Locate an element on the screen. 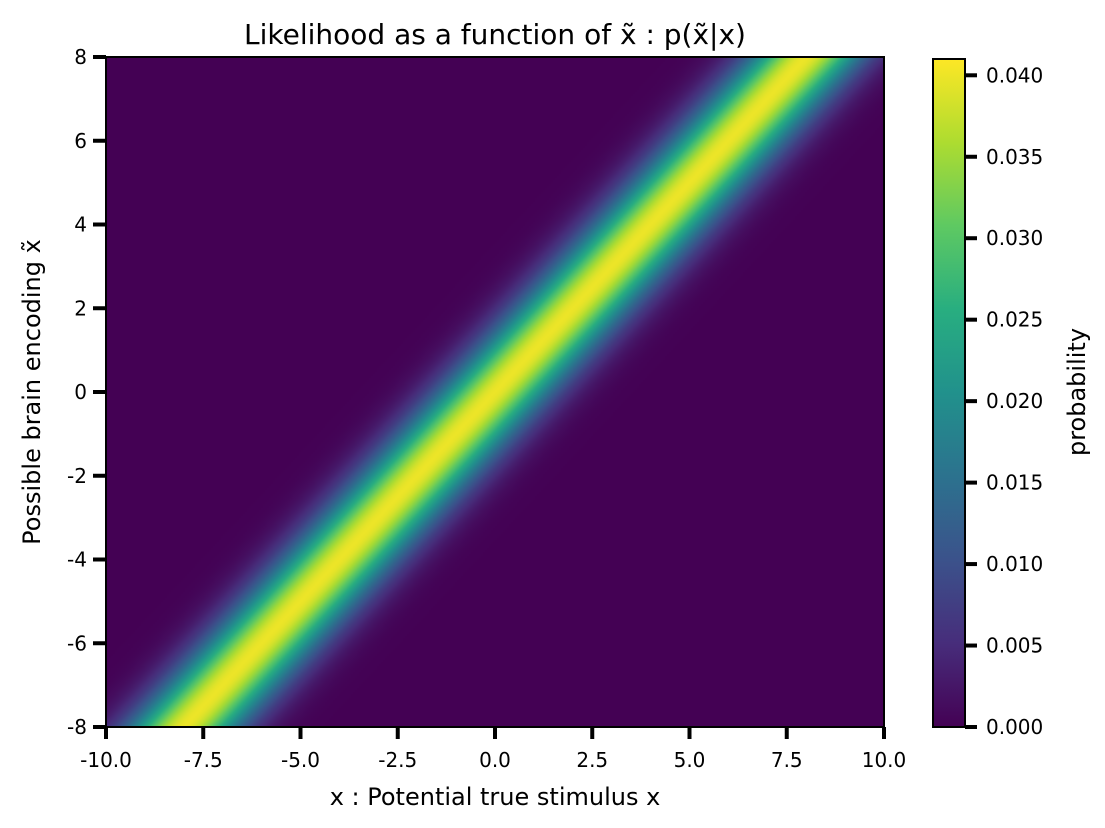 The height and width of the screenshot is (828, 1105). colorbar-tick-label: 0.030 is located at coordinates (1014, 238).